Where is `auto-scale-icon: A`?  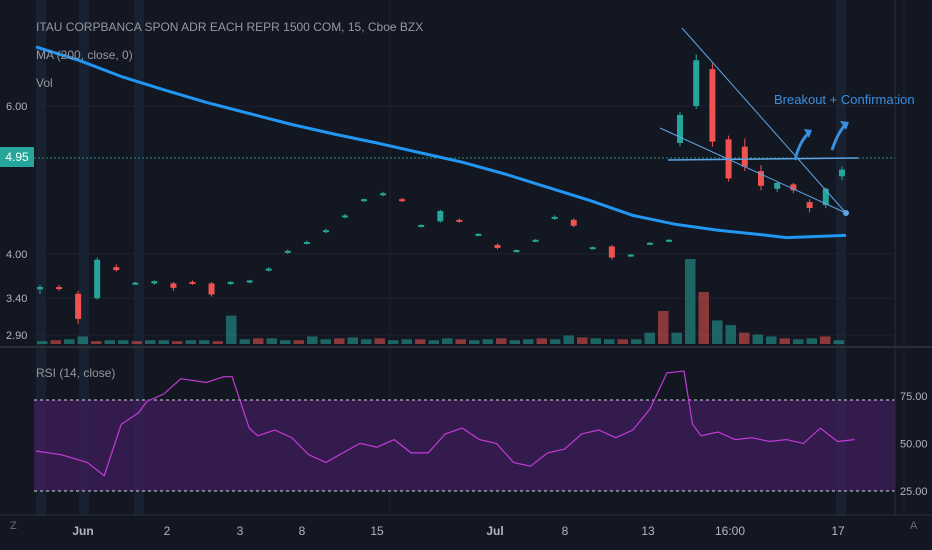
auto-scale-icon: A is located at coordinates (914, 526).